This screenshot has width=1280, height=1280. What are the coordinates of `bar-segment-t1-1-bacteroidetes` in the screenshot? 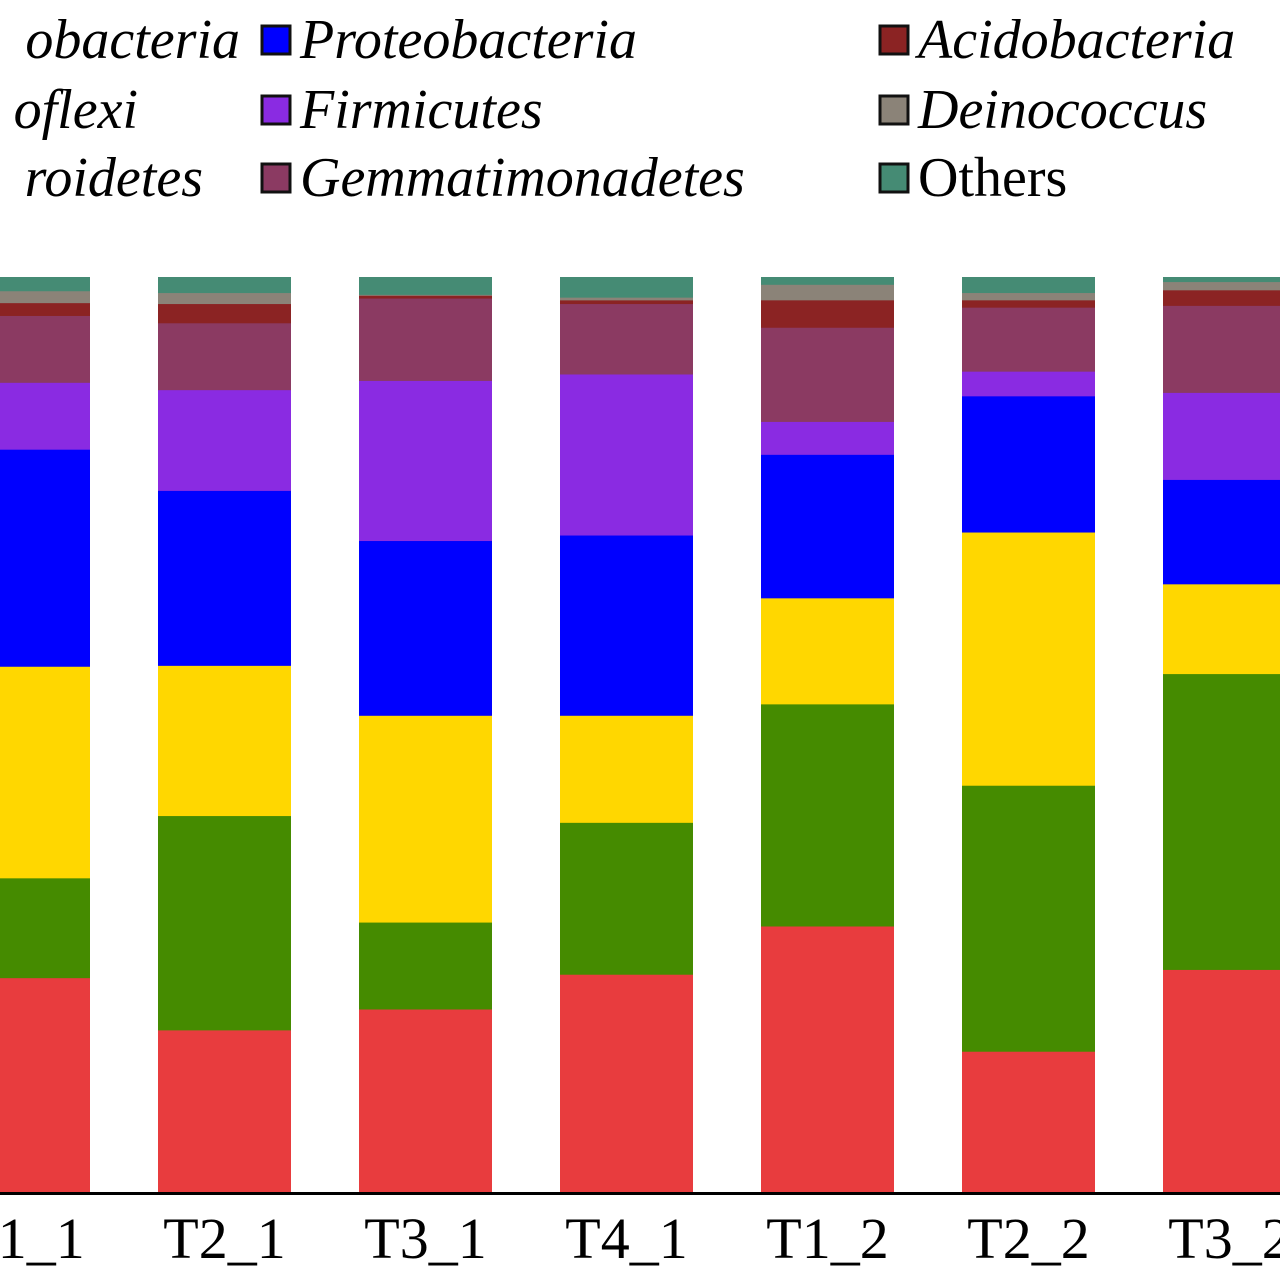 It's located at (45, 772).